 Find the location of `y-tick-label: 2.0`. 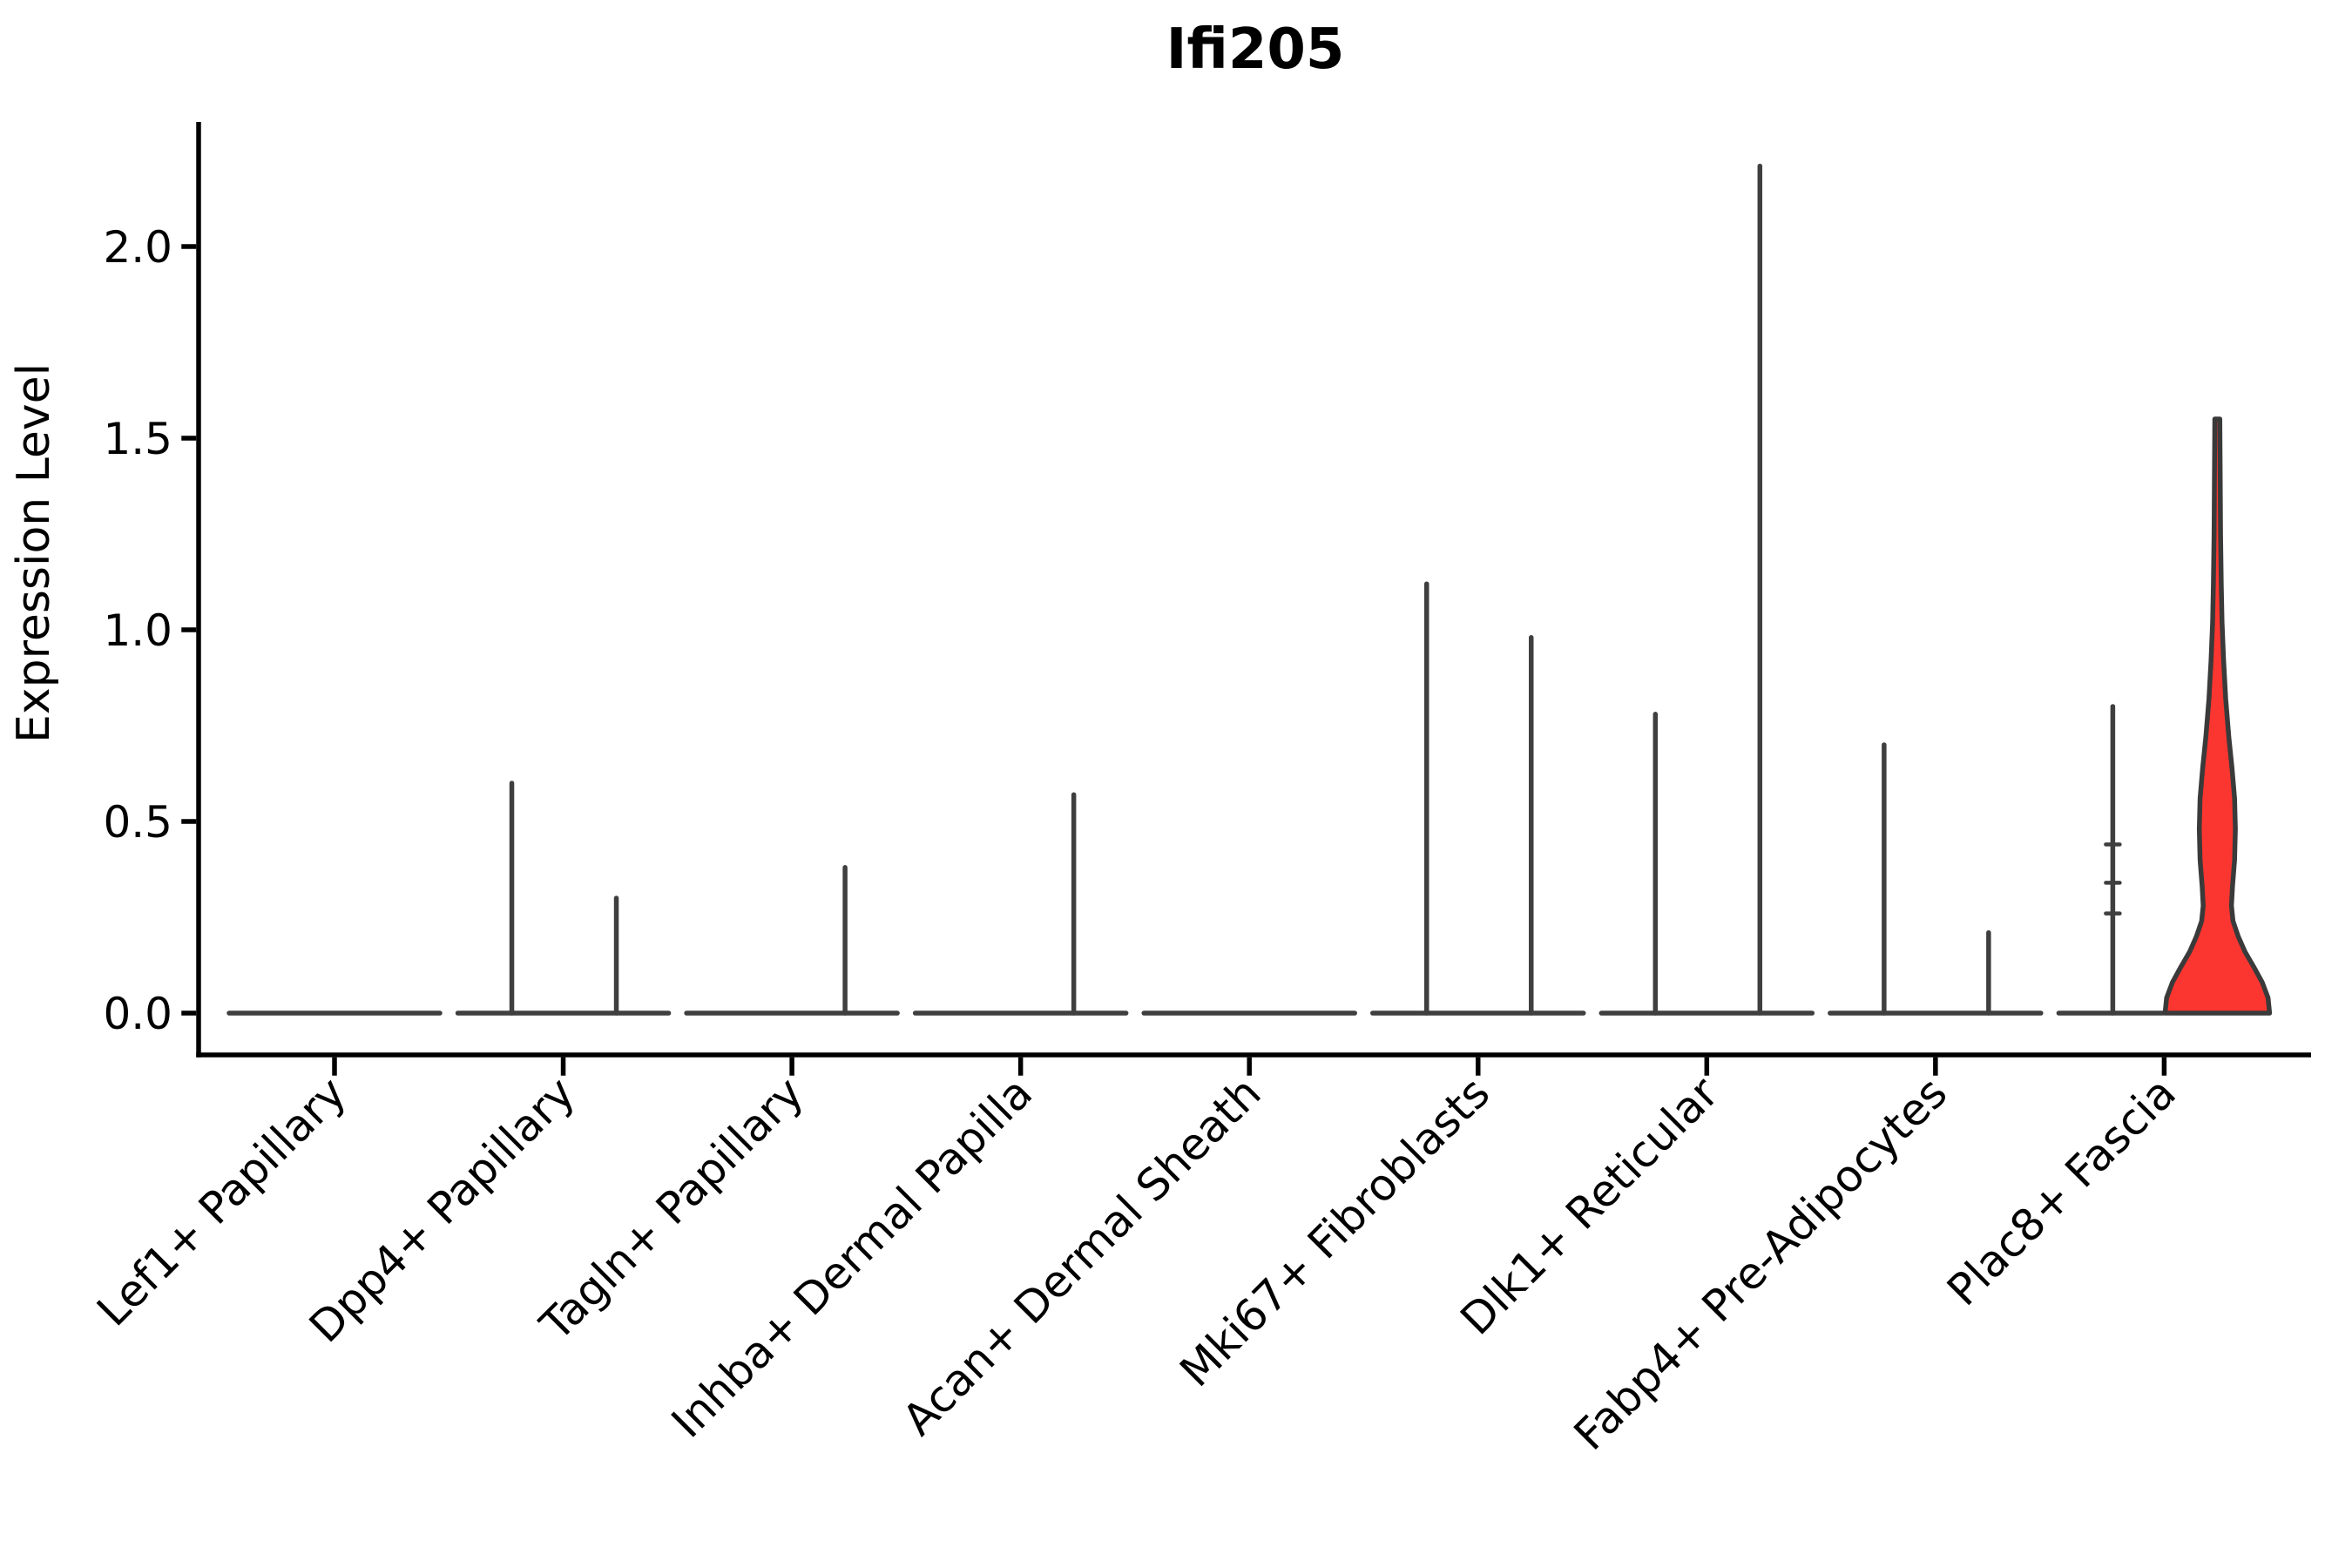

y-tick-label: 2.0 is located at coordinates (137, 247).